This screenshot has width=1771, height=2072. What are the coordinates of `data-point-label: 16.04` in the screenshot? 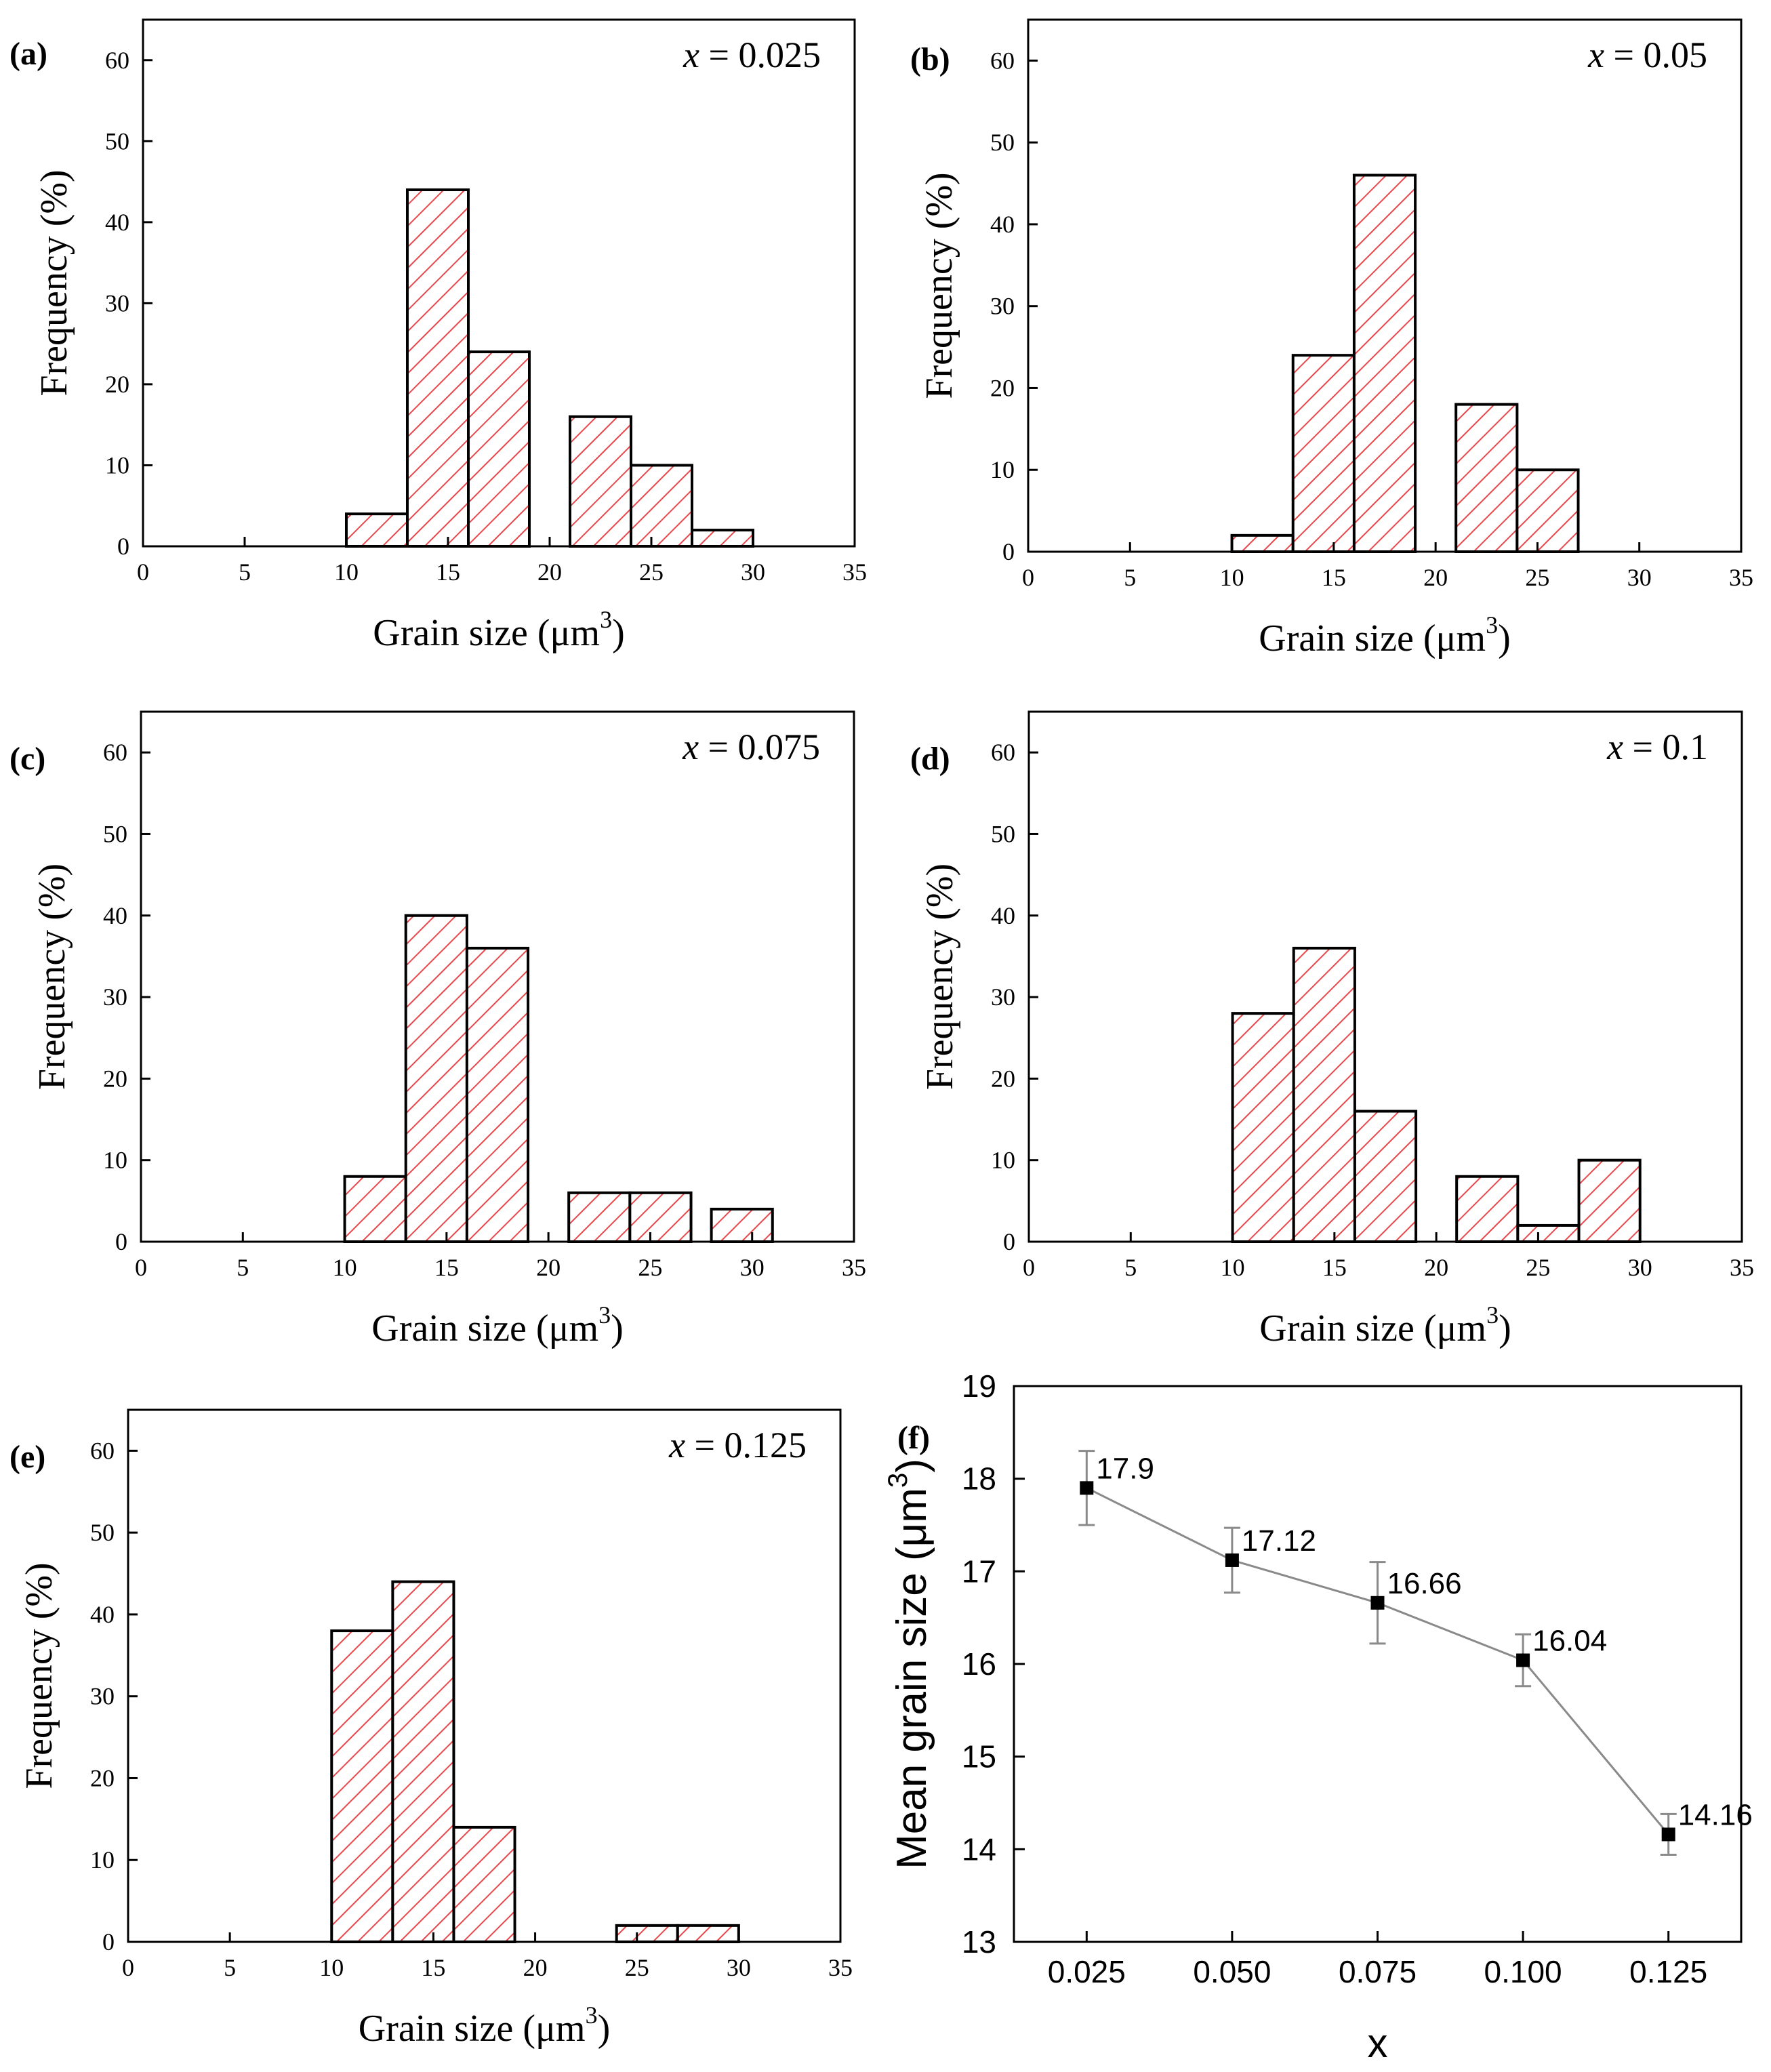 It's located at (1570, 1641).